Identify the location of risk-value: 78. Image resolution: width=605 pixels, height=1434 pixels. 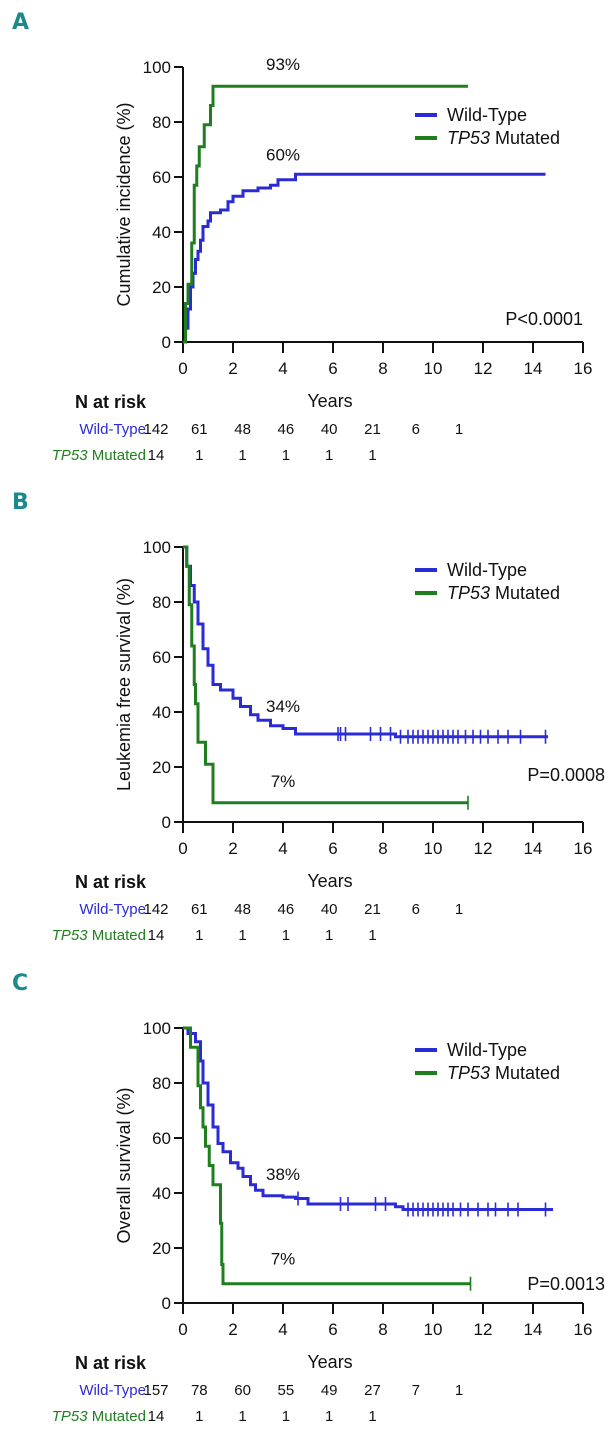
(199, 1390).